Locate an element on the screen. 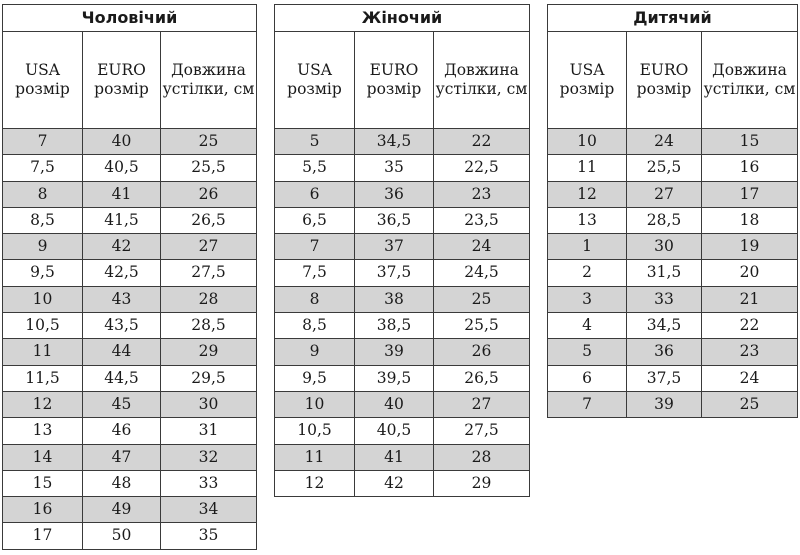 The image size is (800, 555). table-row: 2 31,5 20 is located at coordinates (673, 273).